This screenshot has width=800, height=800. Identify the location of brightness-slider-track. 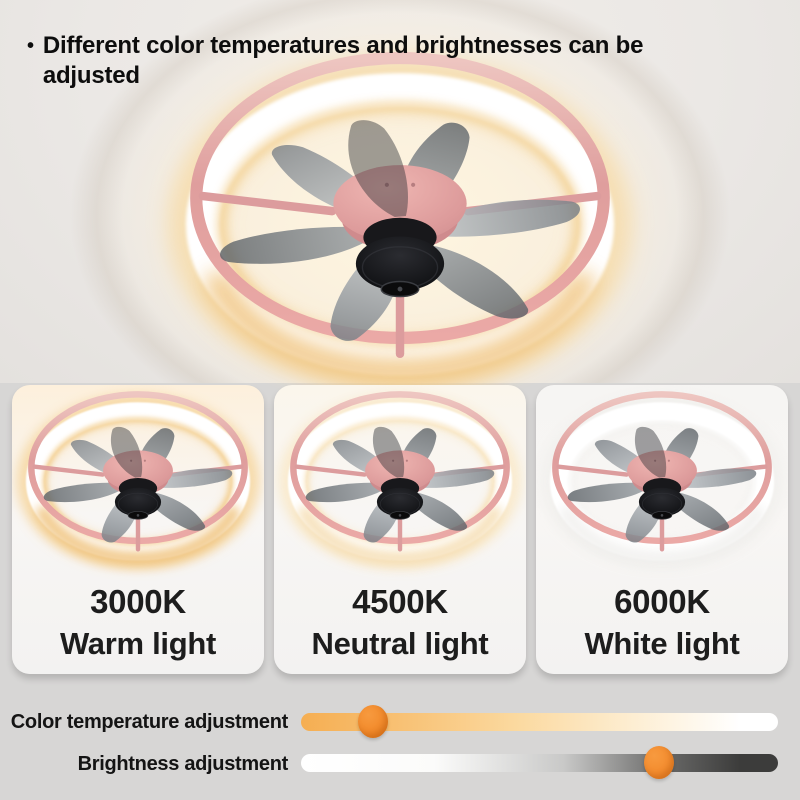
(539, 762).